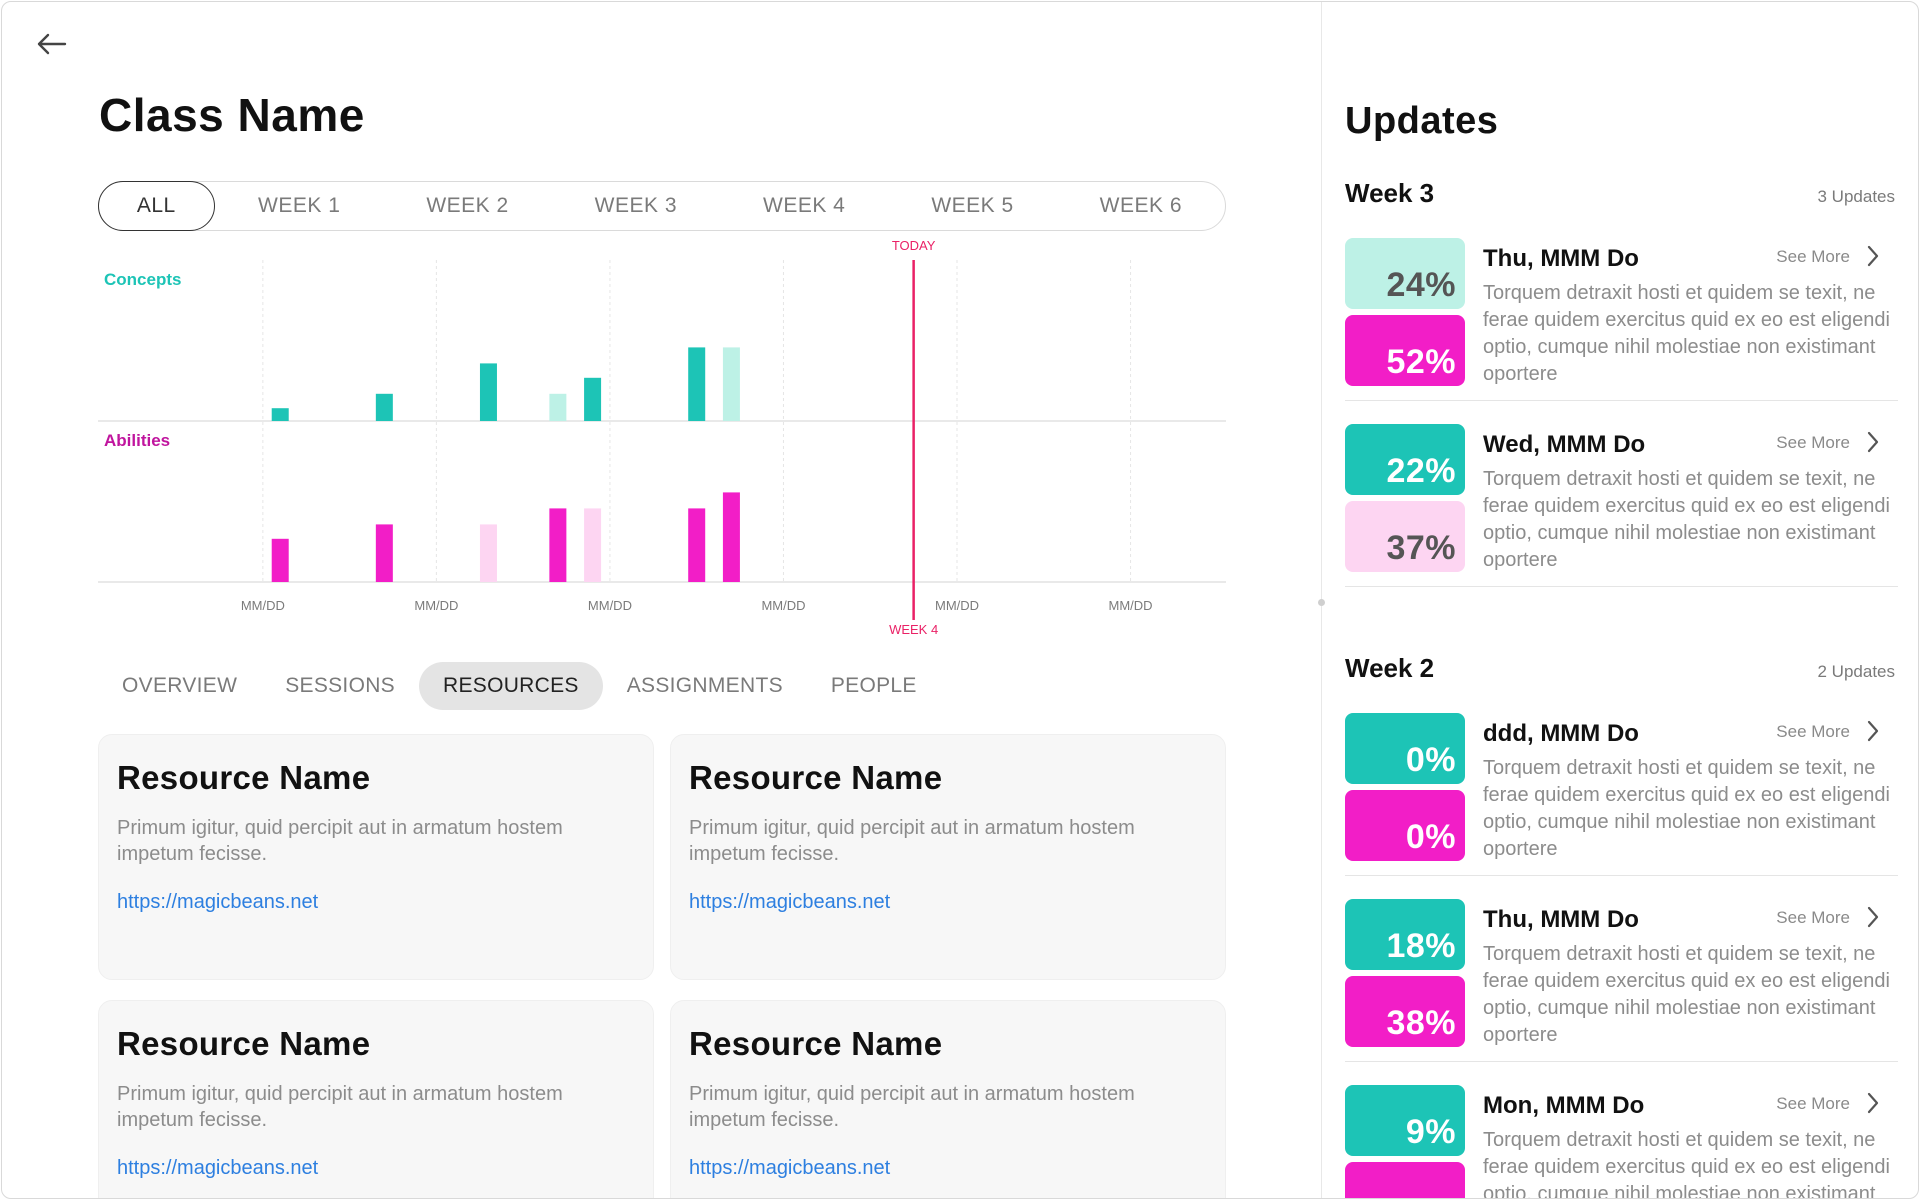 The image size is (1920, 1200). What do you see at coordinates (340, 686) in the screenshot?
I see `tab-sessions: SESSIONS` at bounding box center [340, 686].